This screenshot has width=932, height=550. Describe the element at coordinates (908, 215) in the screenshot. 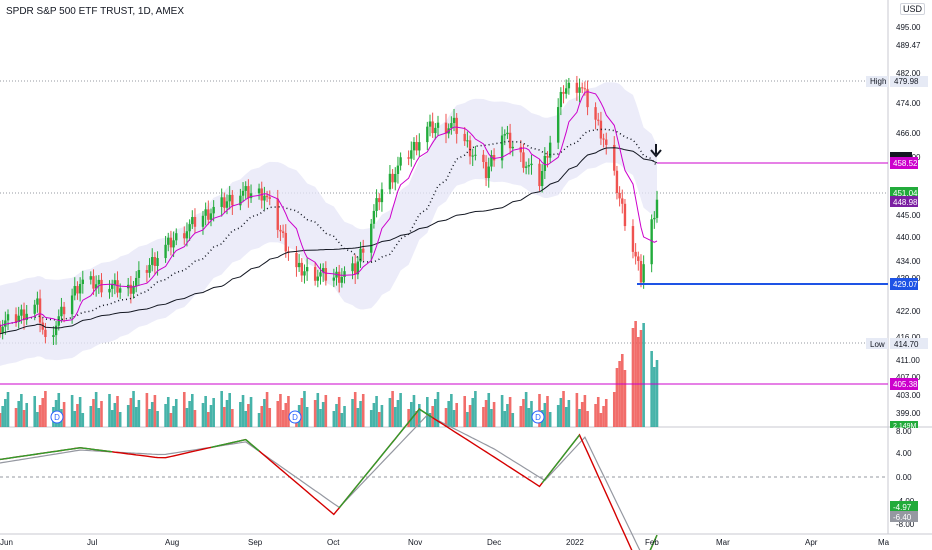

I see `price-tick: 445.00` at that location.